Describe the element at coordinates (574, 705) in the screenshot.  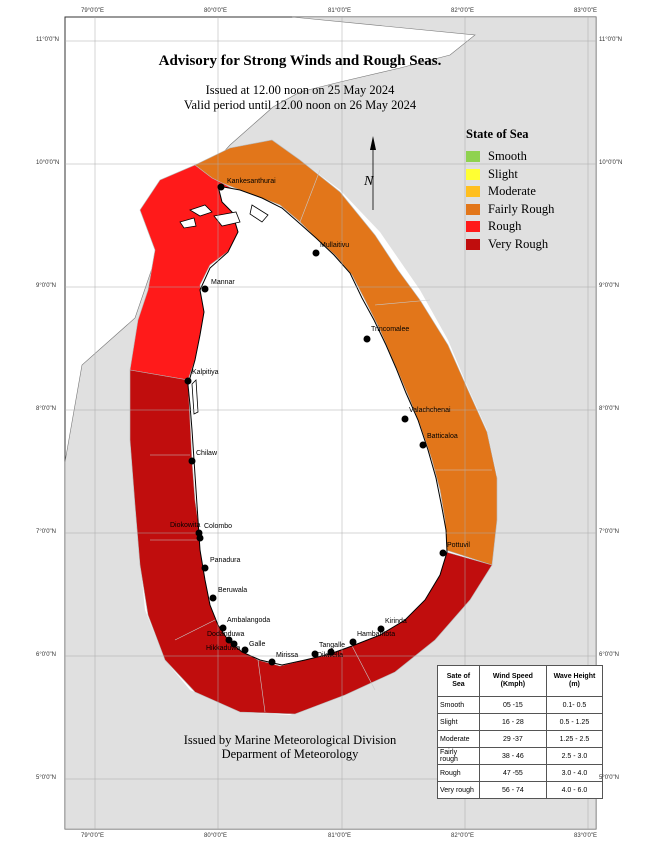
I see `table-cell: 0.1- 0.5` at that location.